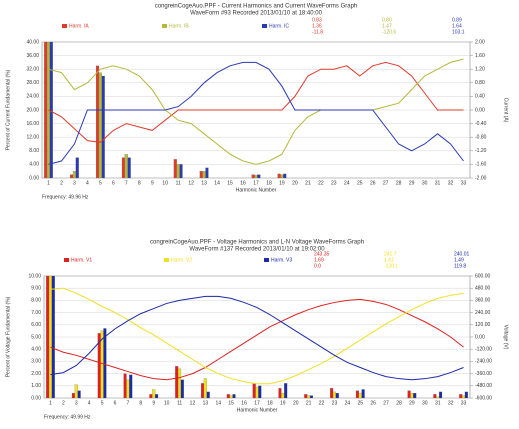  What do you see at coordinates (8, 336) in the screenshot?
I see `y-axis-label: Percent of Voltage Fundamental (%)` at bounding box center [8, 336].